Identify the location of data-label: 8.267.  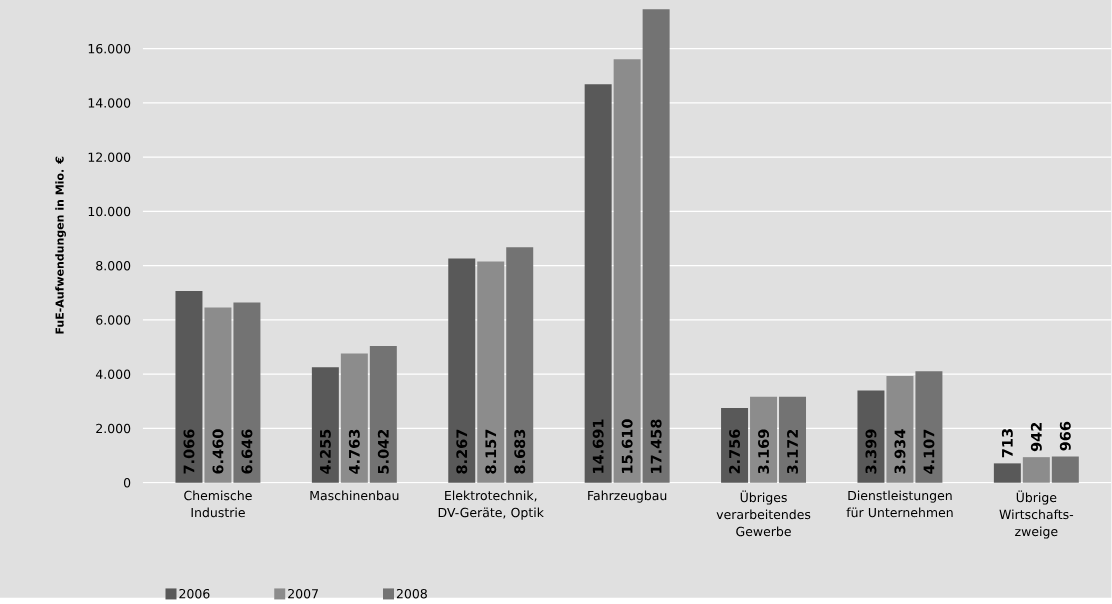
(462, 451).